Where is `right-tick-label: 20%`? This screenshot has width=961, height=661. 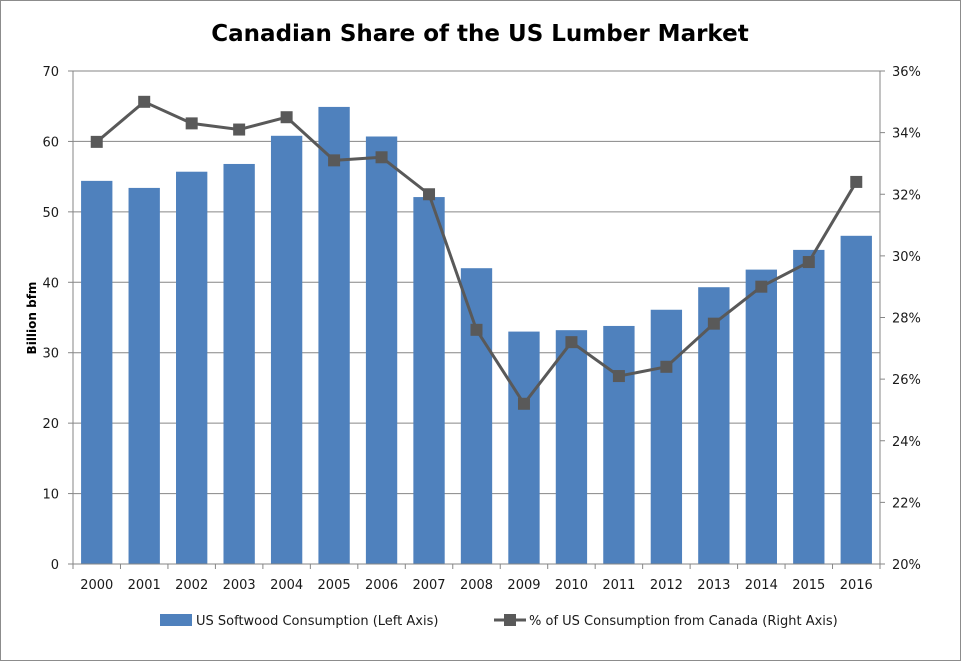 right-tick-label: 20% is located at coordinates (906, 565).